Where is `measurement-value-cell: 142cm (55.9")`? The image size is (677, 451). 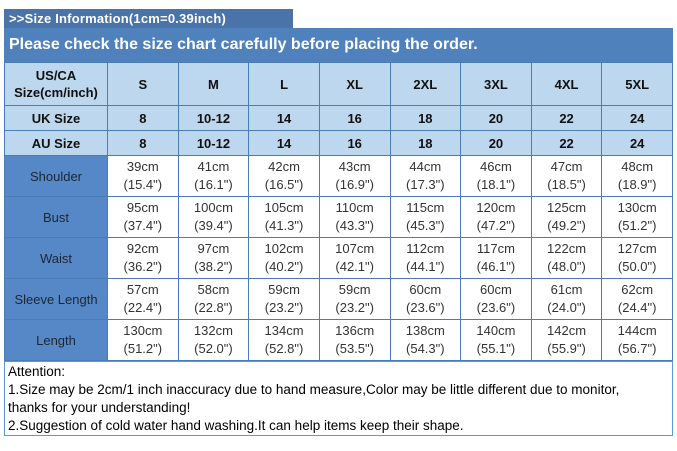 measurement-value-cell: 142cm (55.9") is located at coordinates (566, 340).